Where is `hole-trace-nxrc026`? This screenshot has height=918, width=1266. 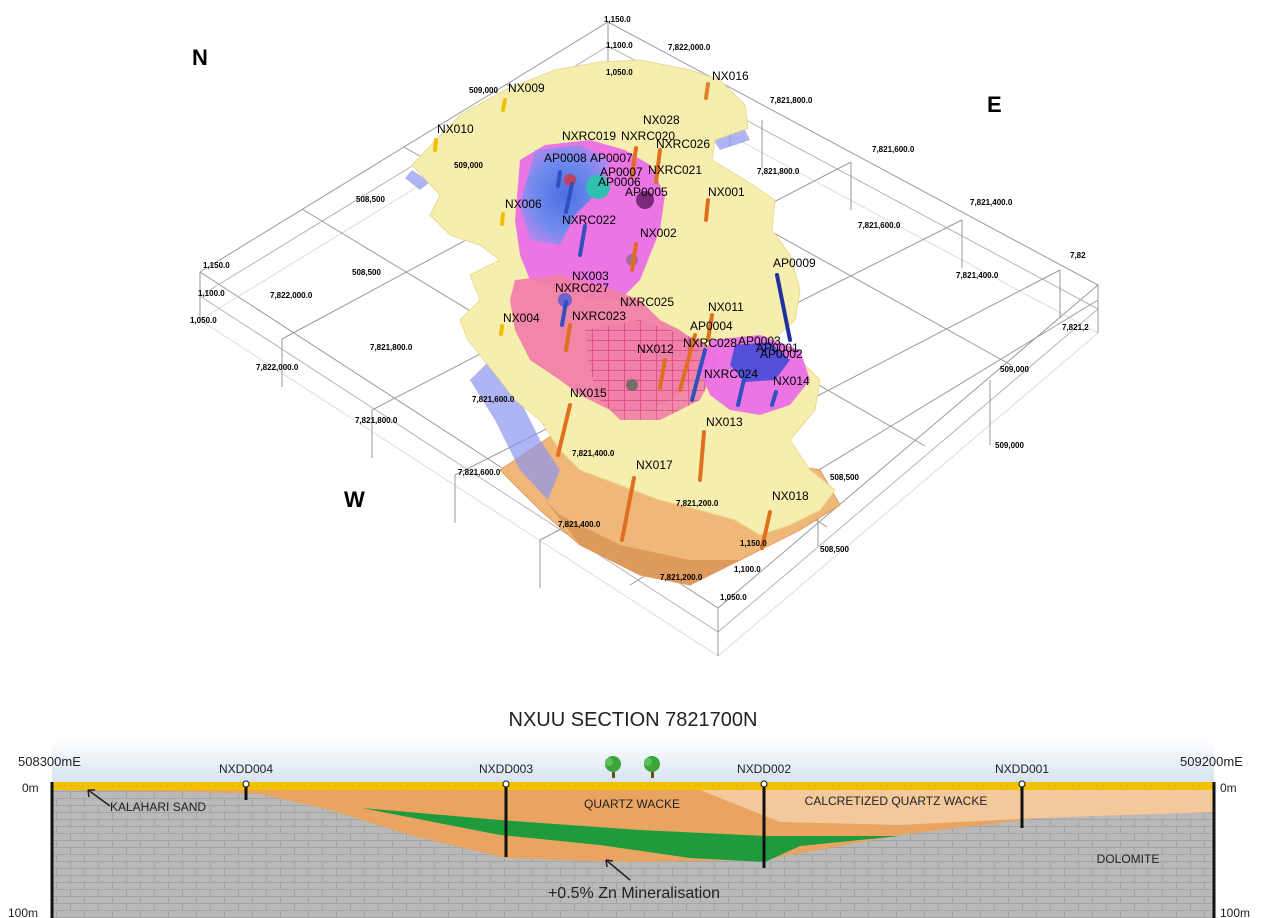 hole-trace-nxrc026 is located at coordinates (658, 166).